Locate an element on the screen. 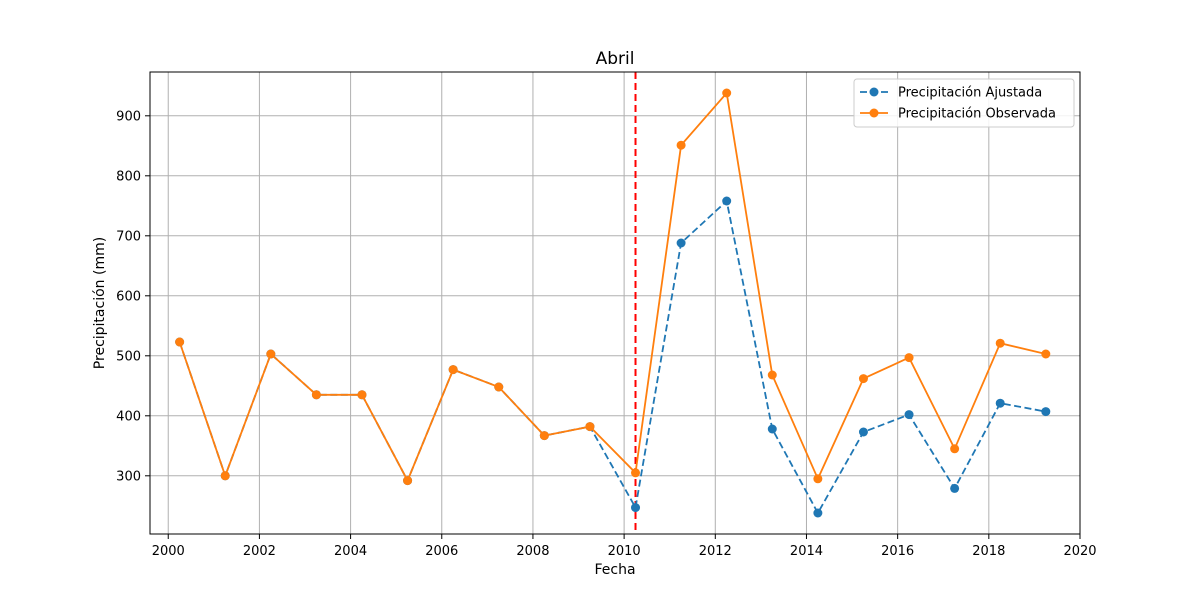  x-tick-label: 2000 is located at coordinates (168, 551).